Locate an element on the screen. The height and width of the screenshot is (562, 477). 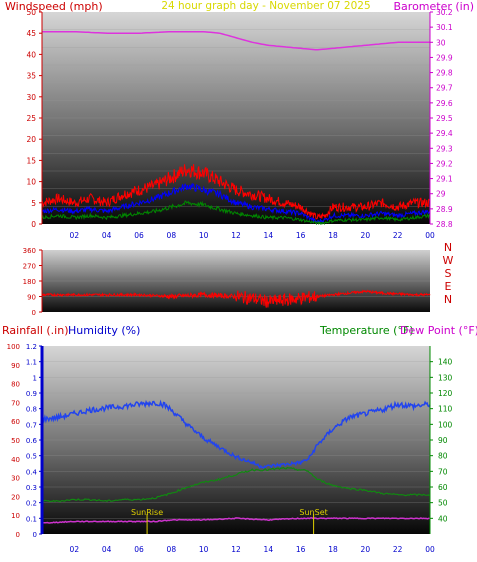
p3-rain-tick: 0.3 is located at coordinates (31, 488).